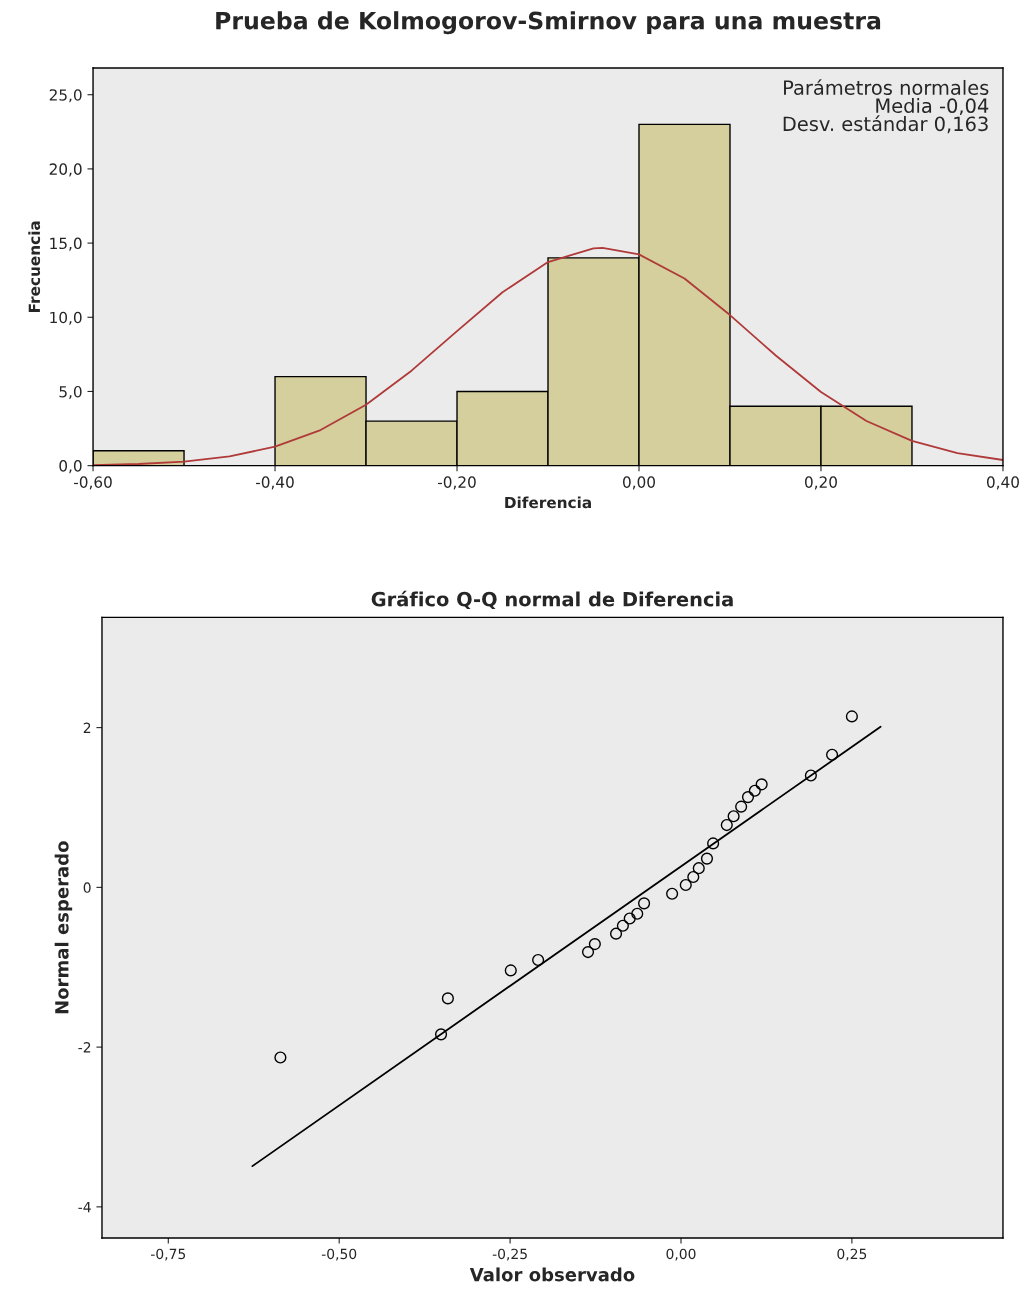 The height and width of the screenshot is (1308, 1027). What do you see at coordinates (84, 1207) in the screenshot?
I see `y-tick-label: -4` at bounding box center [84, 1207].